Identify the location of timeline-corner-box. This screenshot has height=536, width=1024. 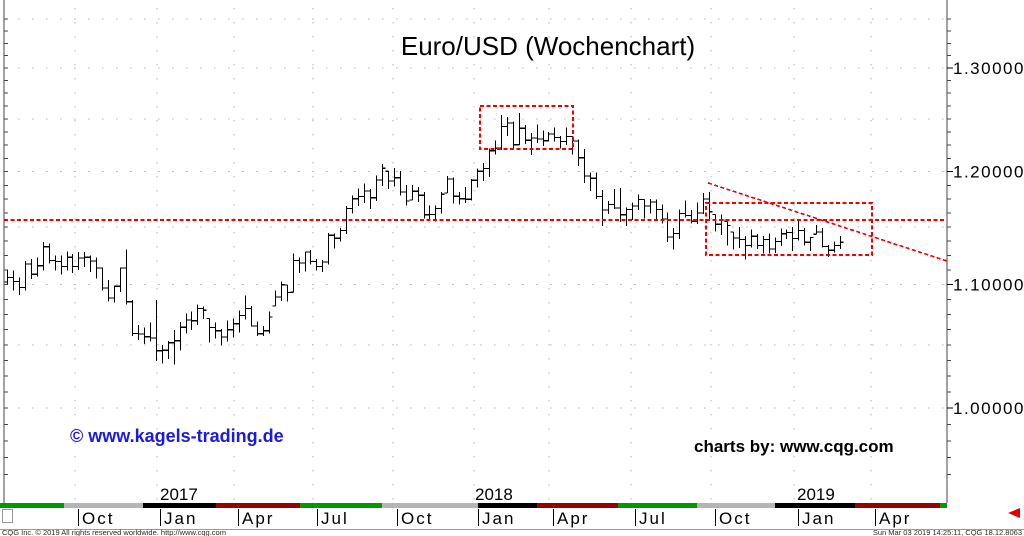
(7, 516).